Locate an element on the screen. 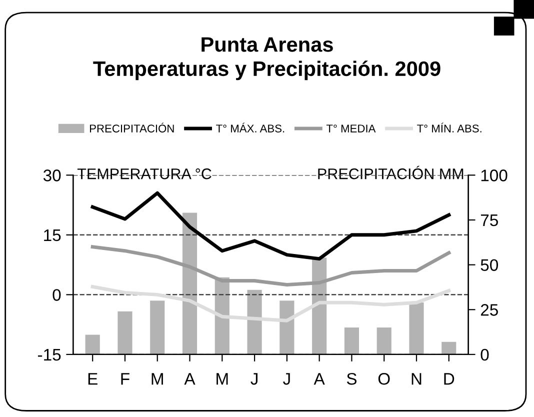 This screenshot has width=534, height=417. y-tick-label: -15 is located at coordinates (49, 355).